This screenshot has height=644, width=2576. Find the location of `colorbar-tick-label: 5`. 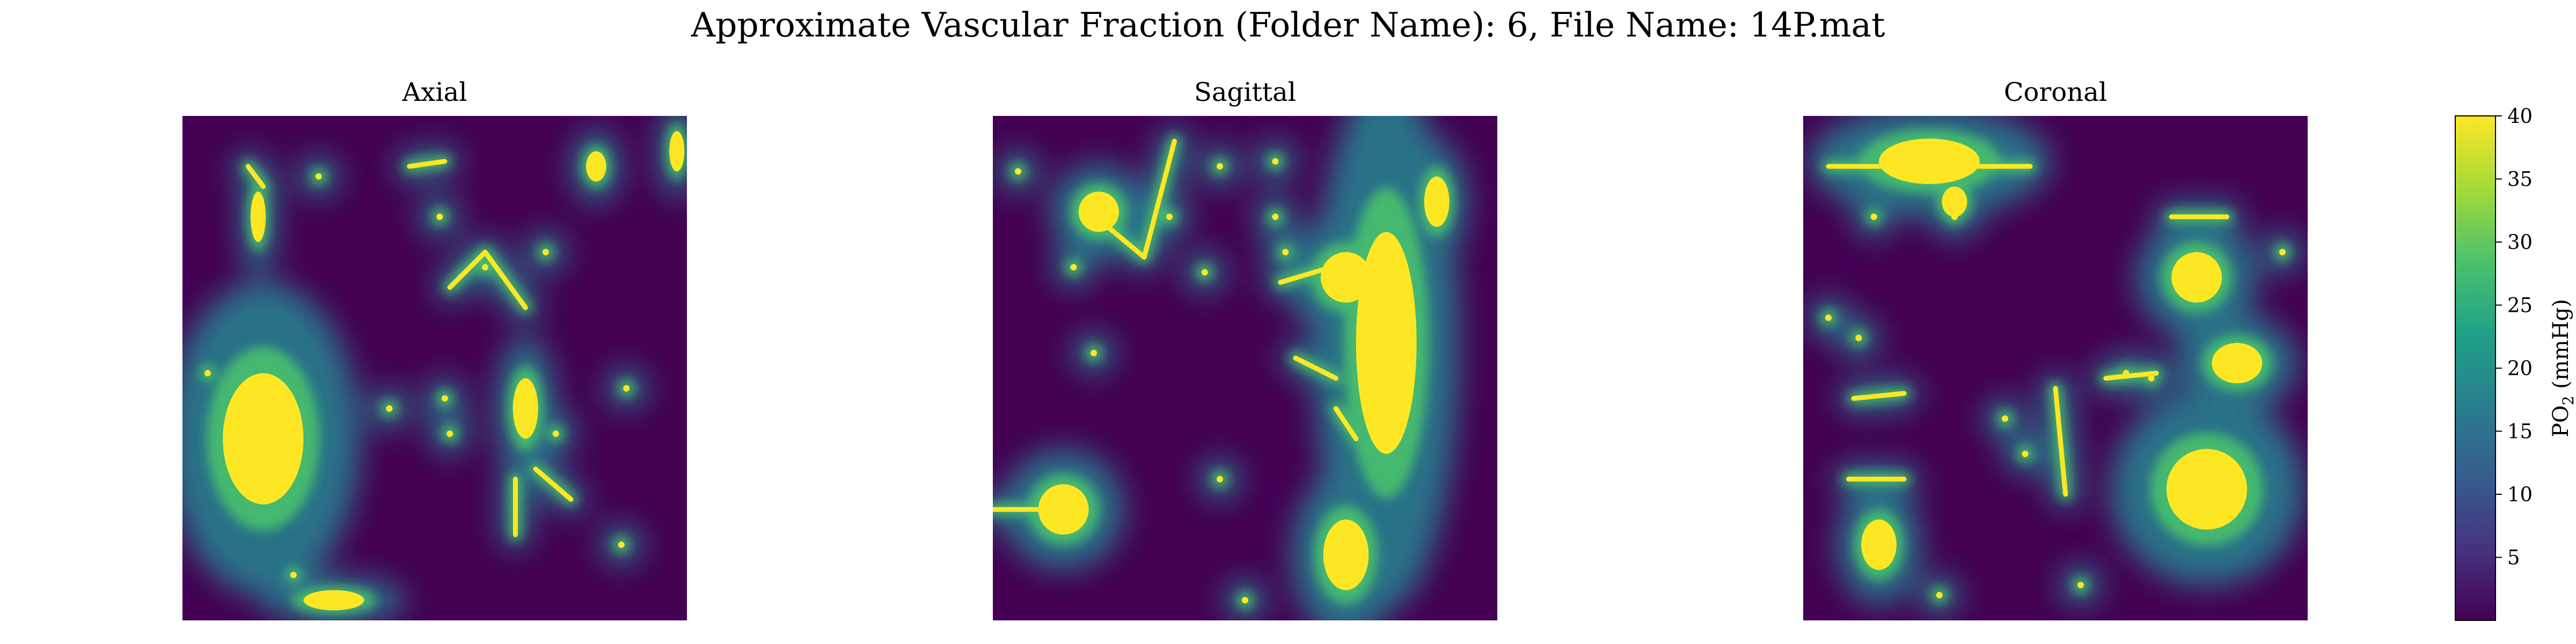

colorbar-tick-label: 5 is located at coordinates (2513, 557).